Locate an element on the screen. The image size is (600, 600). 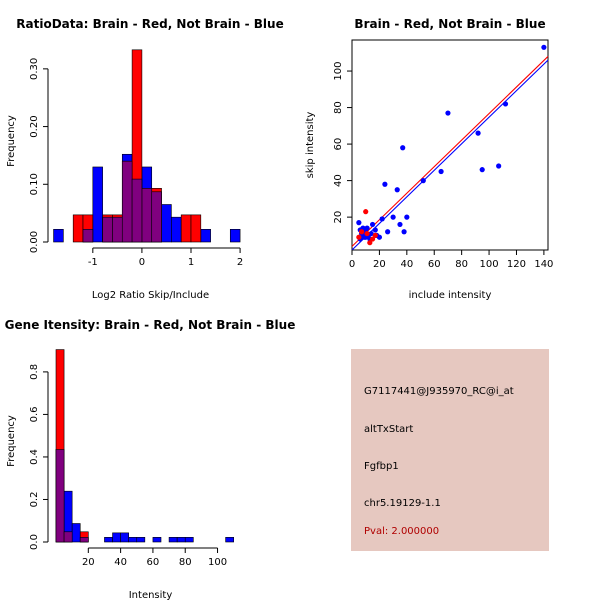
pval-text: Pval: 2.000000 is located at coordinates (402, 531).